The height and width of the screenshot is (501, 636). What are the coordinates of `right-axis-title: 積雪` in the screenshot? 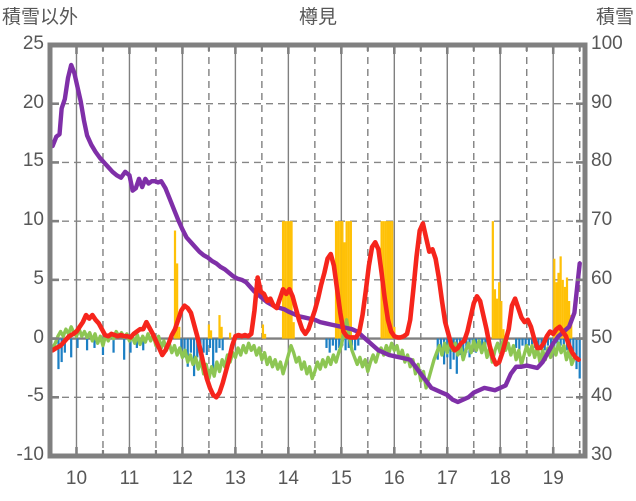 It's located at (614, 17).